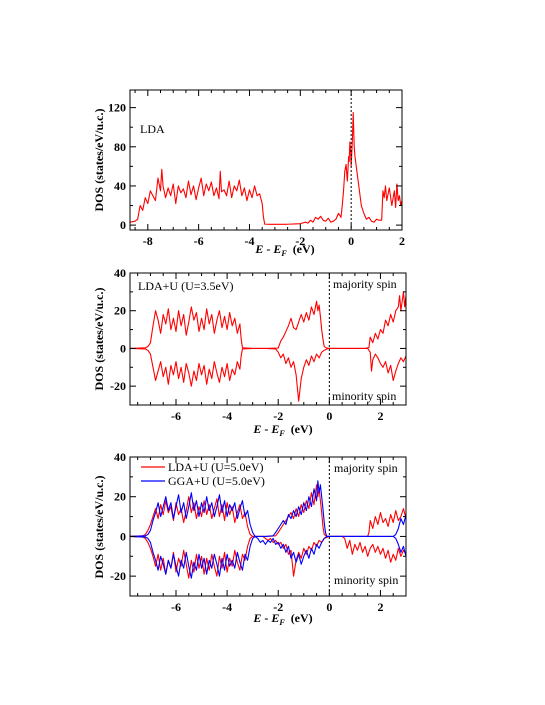 The width and height of the screenshot is (545, 705). Describe the element at coordinates (351, 241) in the screenshot. I see `lda-x-tick-label: 0` at that location.